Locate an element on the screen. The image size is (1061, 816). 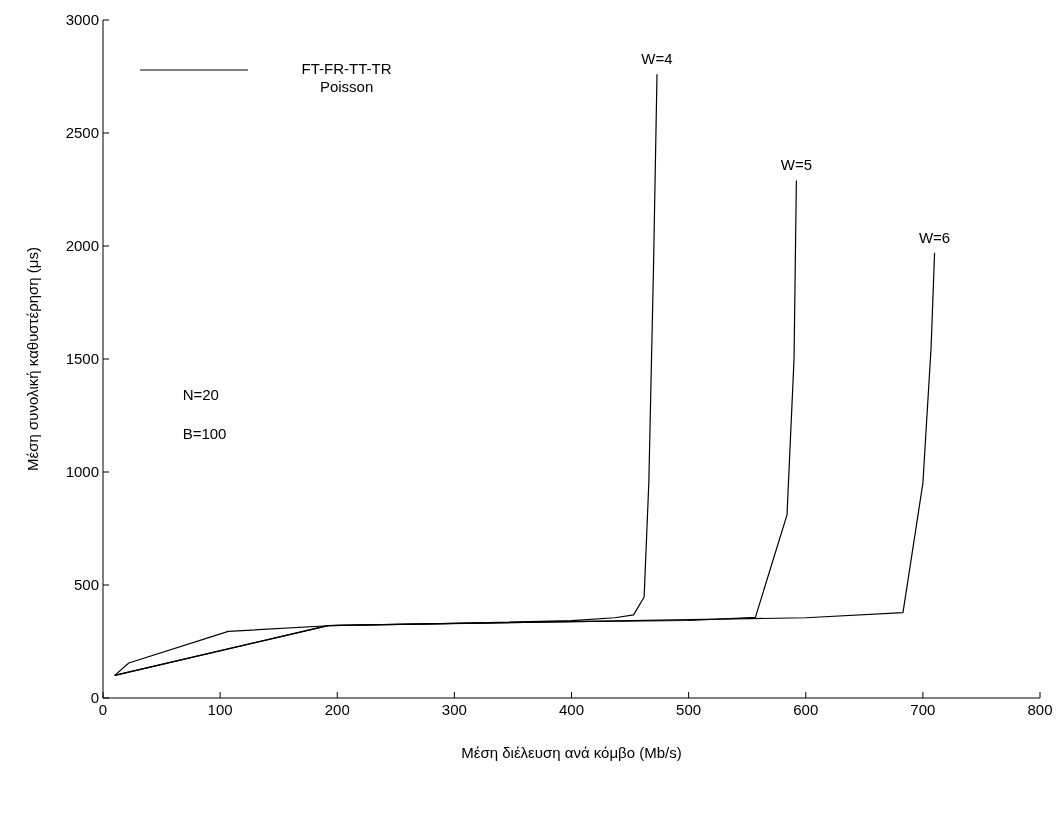
annotation: N=20 is located at coordinates (200, 394).